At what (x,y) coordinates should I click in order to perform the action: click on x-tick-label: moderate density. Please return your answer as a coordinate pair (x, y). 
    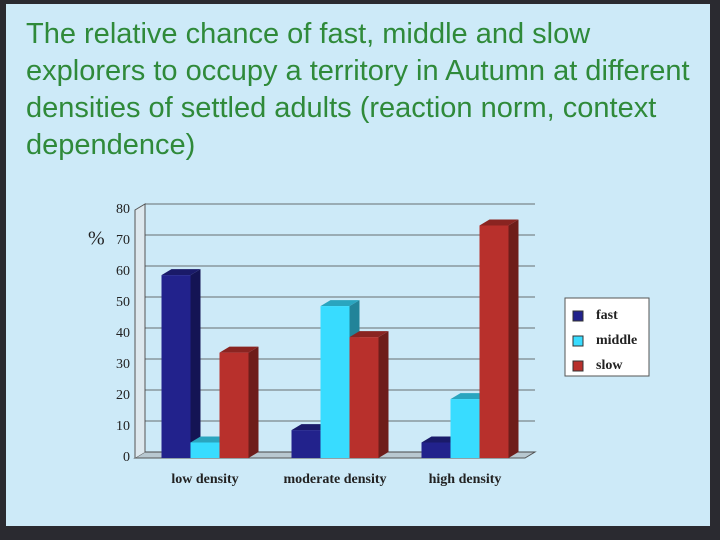
    Looking at the image, I should click on (334, 479).